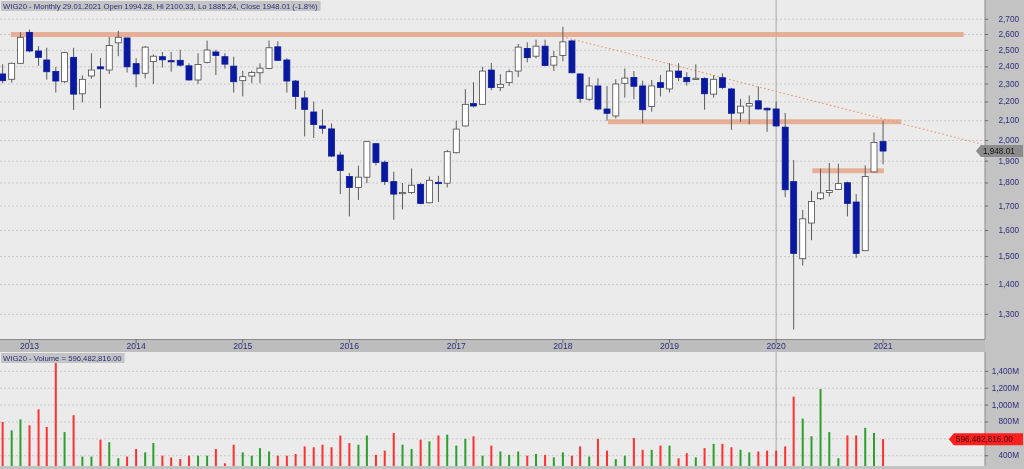 The image size is (1024, 469). Describe the element at coordinates (999, 151) in the screenshot. I see `annotation: 1,948.01` at that location.